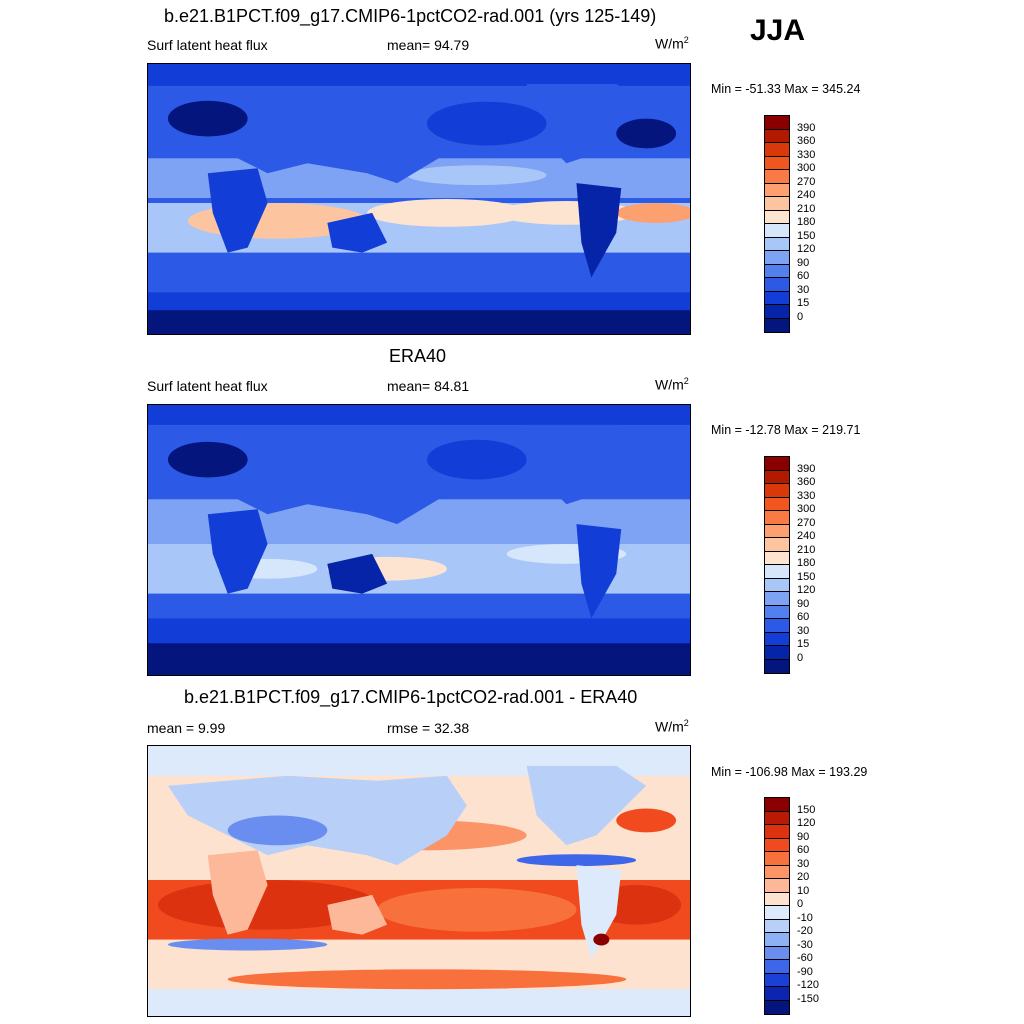  I want to click on panel2-map-canvas, so click(419, 540).